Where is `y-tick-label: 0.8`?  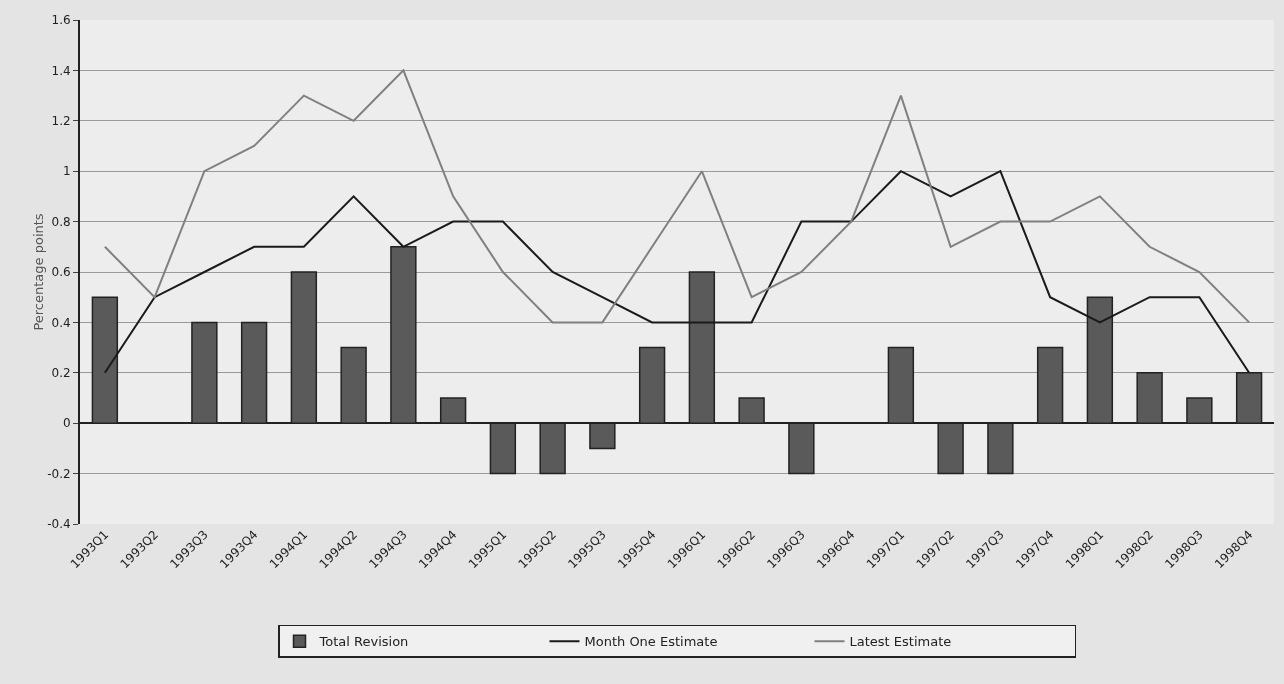
y-tick-label: 0.8 is located at coordinates (61, 221).